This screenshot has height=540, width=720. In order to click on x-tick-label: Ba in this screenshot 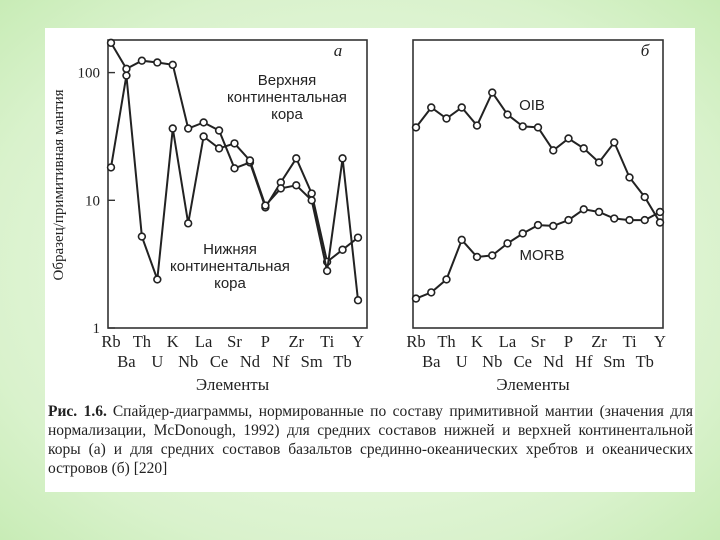, I will do `click(431, 361)`.